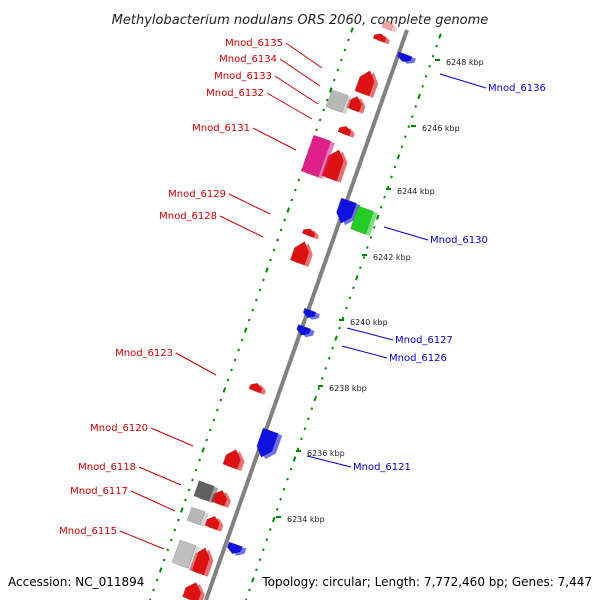 This screenshot has height=600, width=600. I want to click on gene-label-left: Mnod_6133, so click(243, 76).